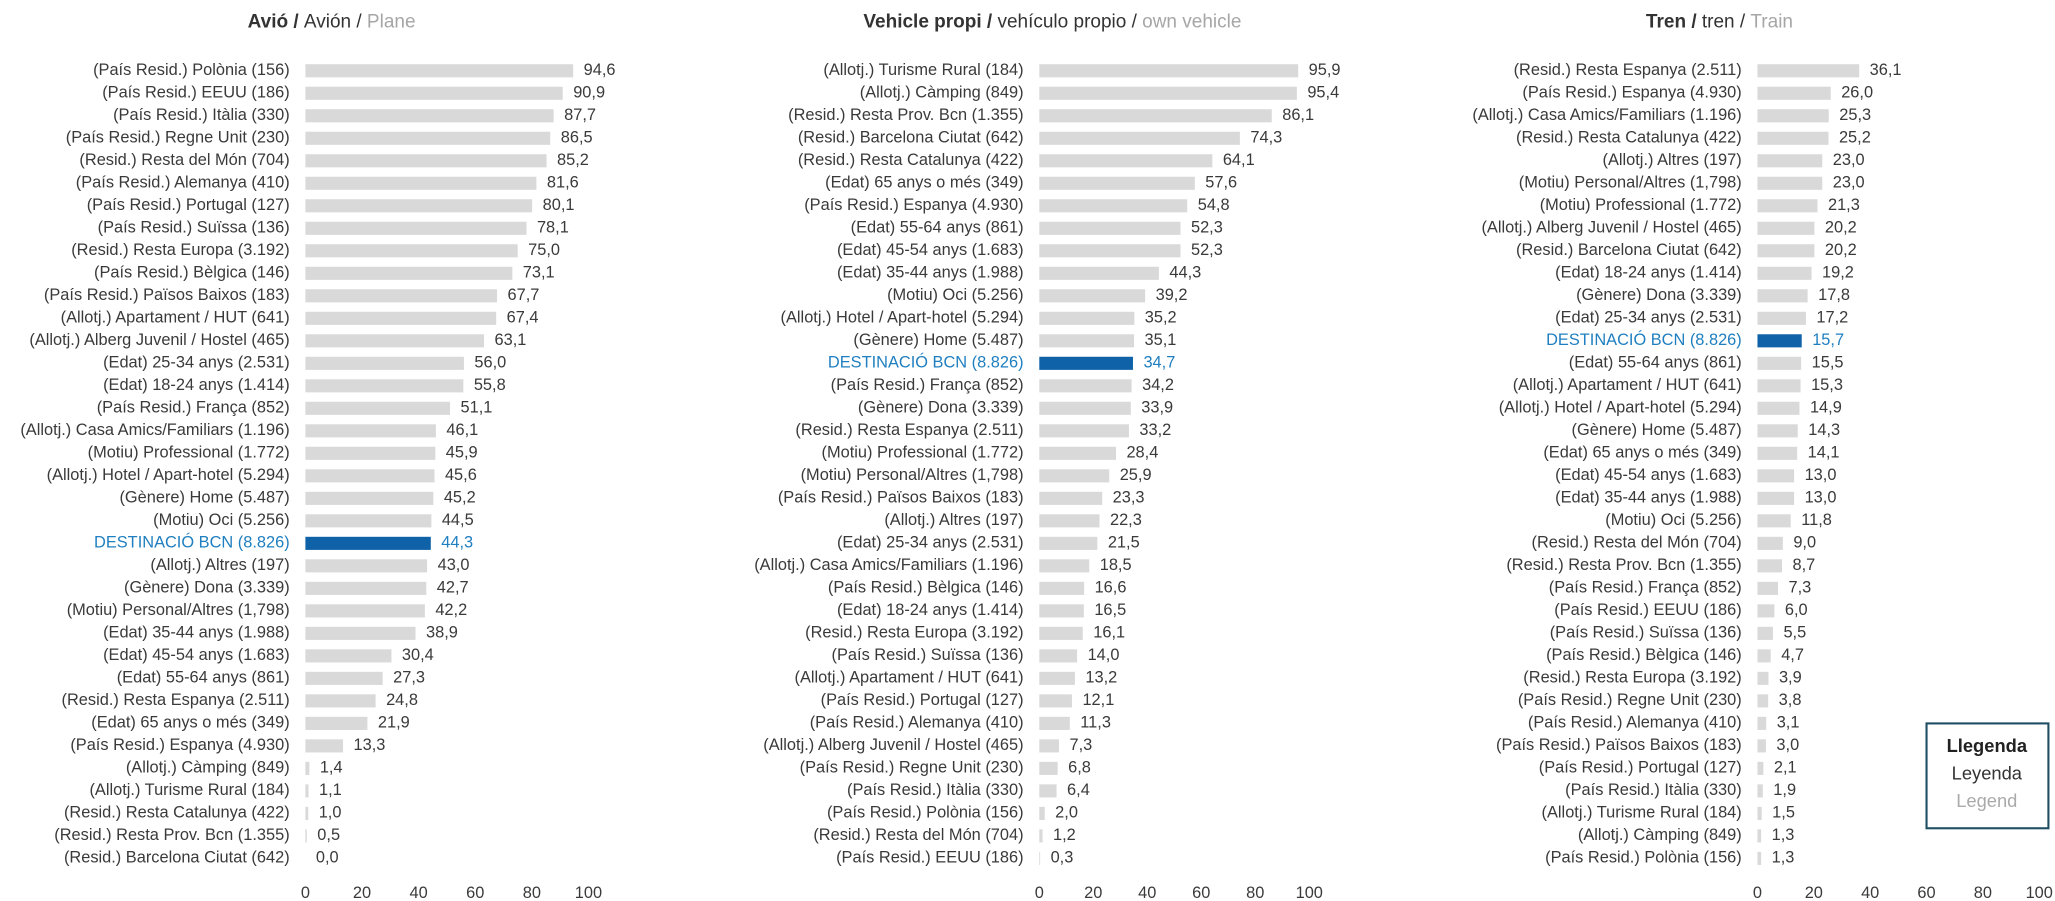 This screenshot has width=2055, height=901. What do you see at coordinates (1623, 565) in the screenshot?
I see `category-label: (Resid.) Resta Prov. Bcn (1.355)` at bounding box center [1623, 565].